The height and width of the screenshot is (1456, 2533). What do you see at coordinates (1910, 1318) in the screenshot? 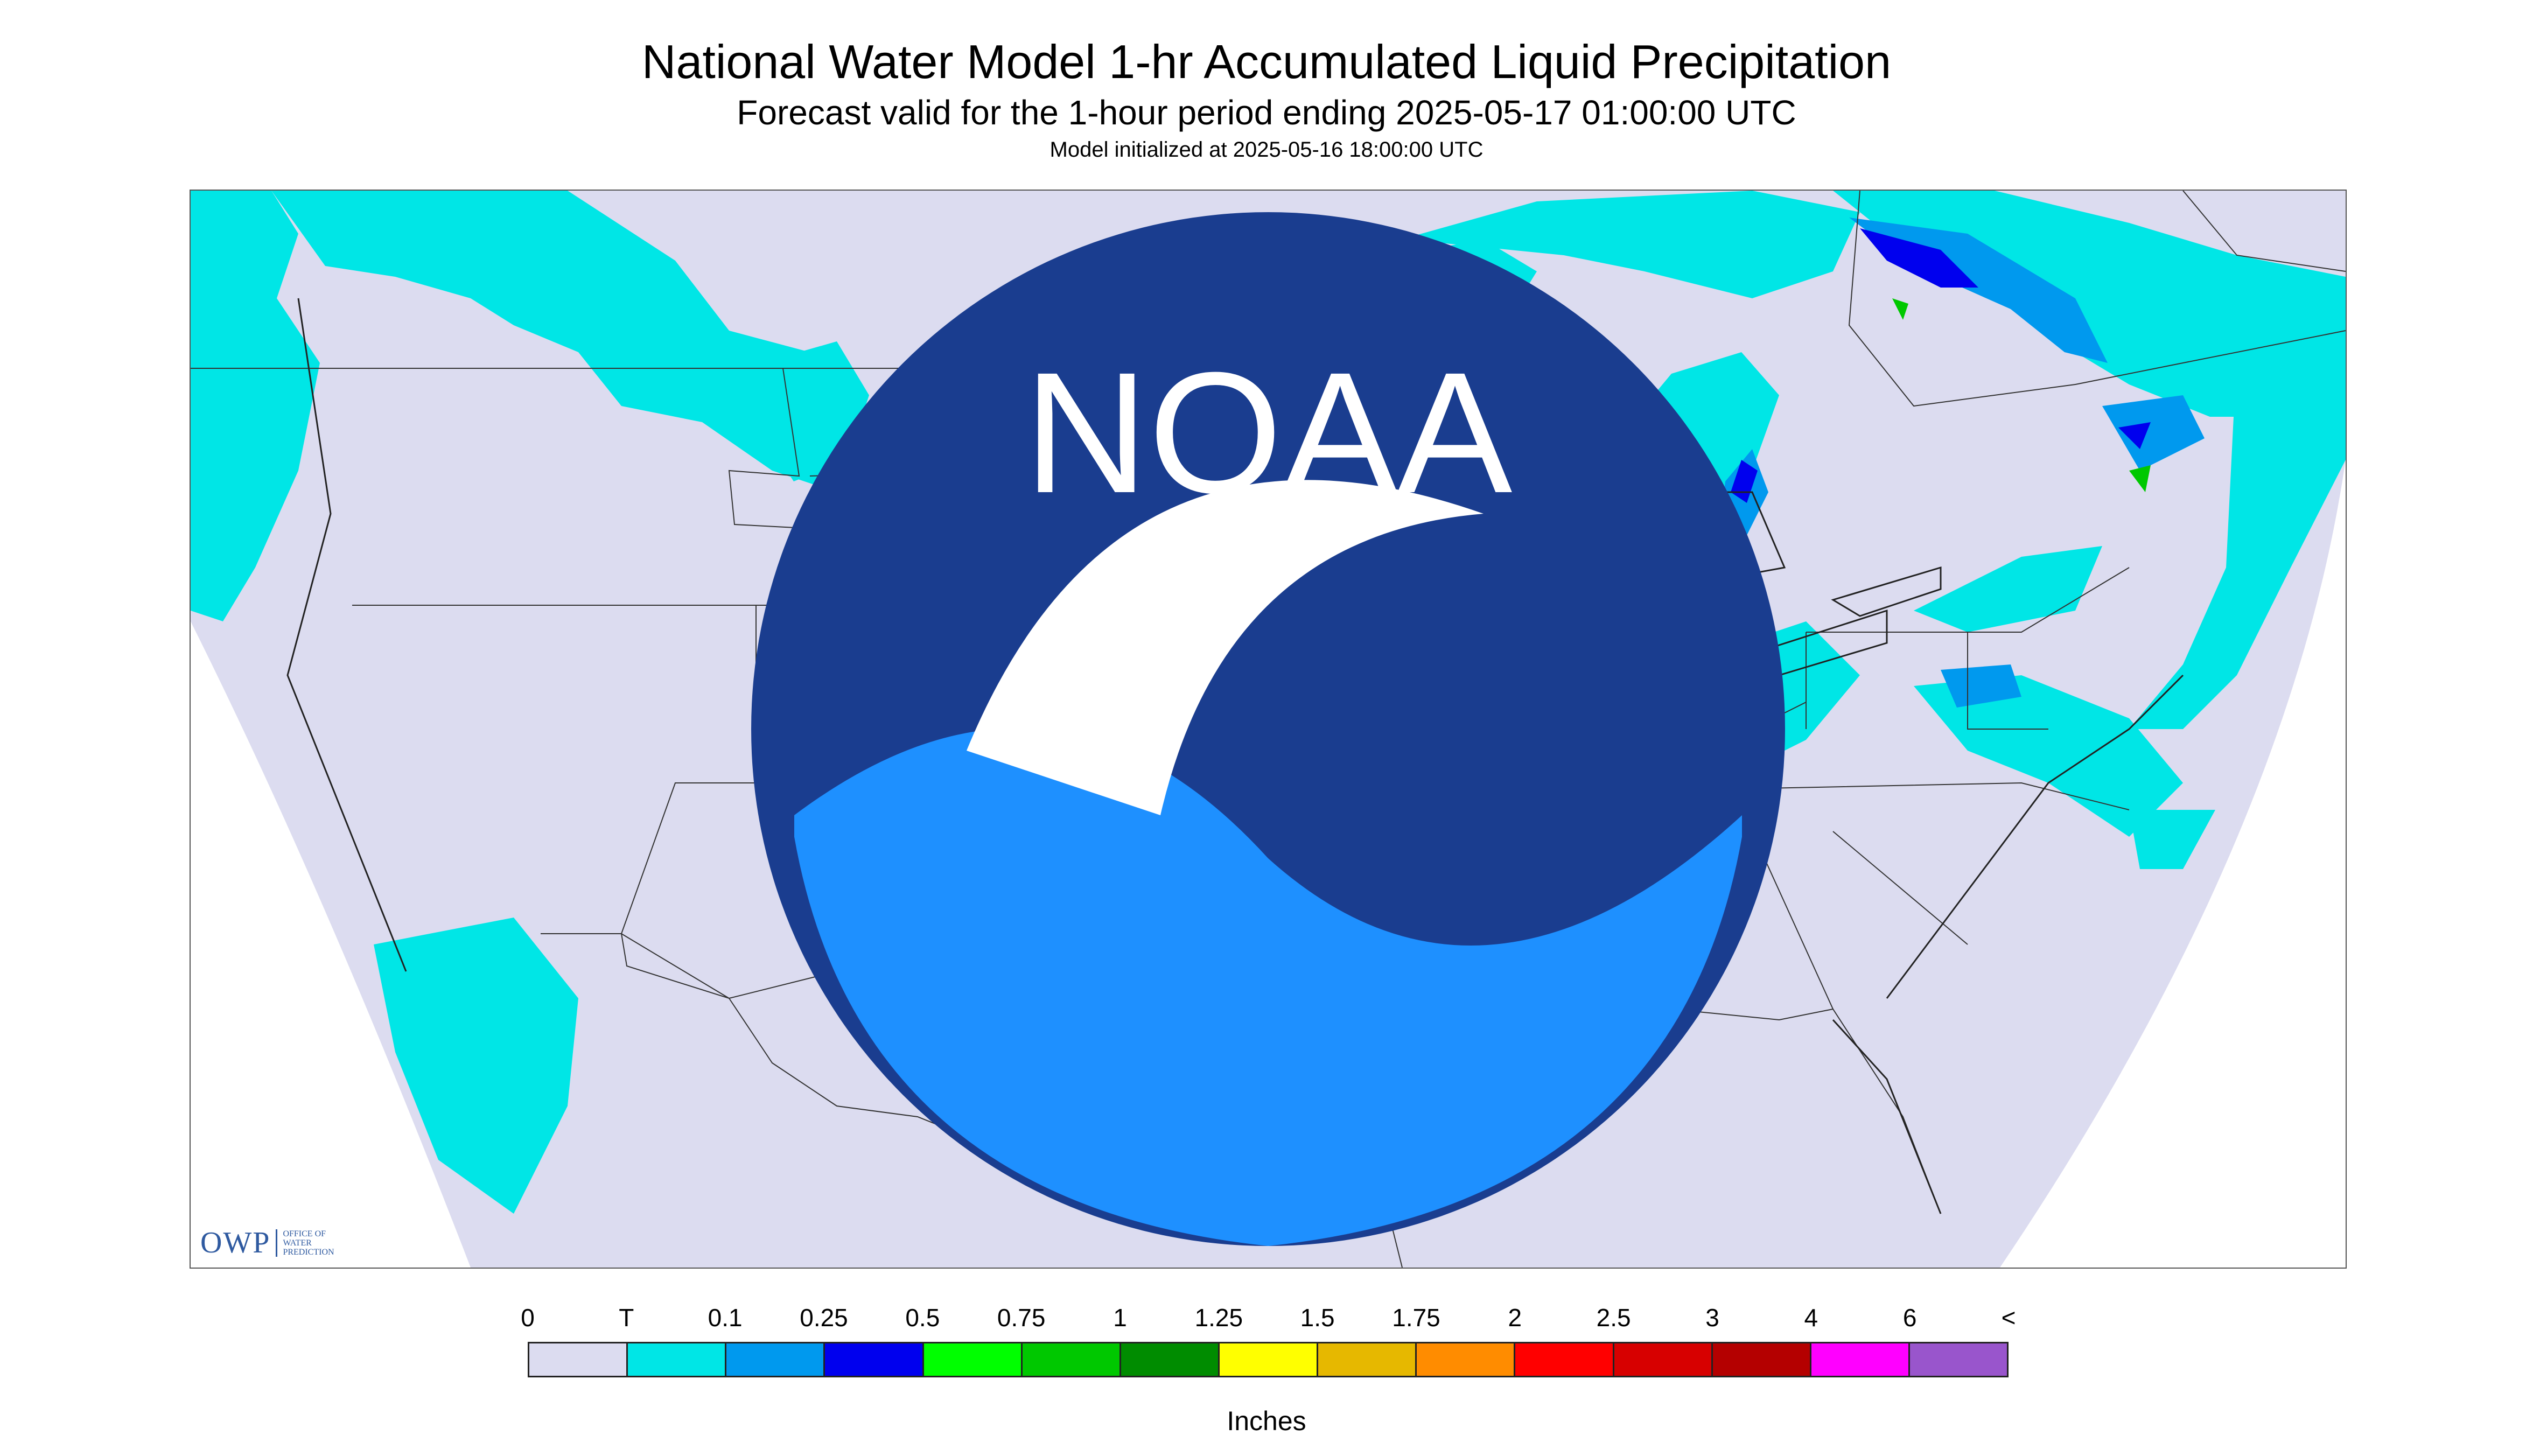
I see `legend-label: 6` at bounding box center [1910, 1318].